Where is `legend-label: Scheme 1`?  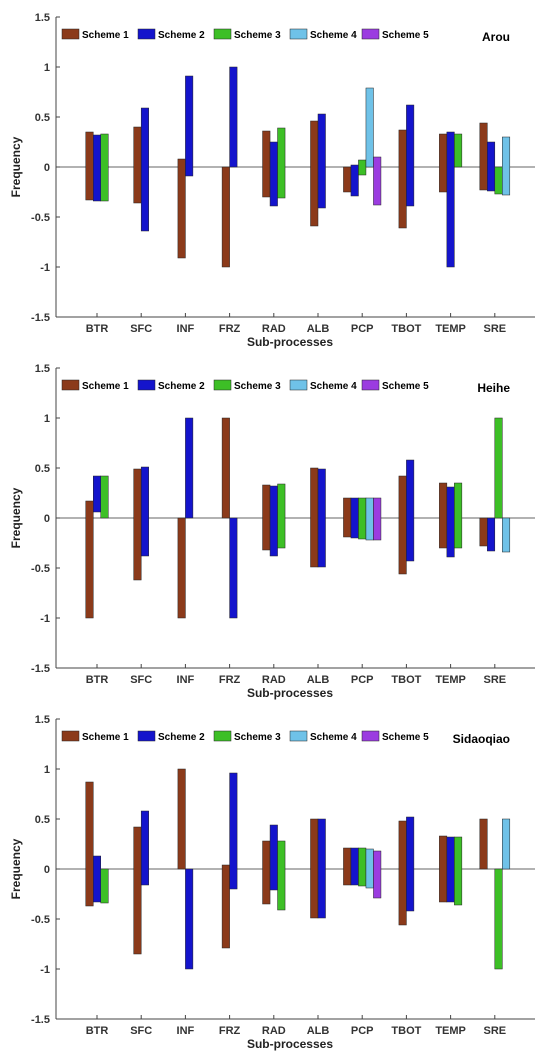
legend-label: Scheme 1 is located at coordinates (105, 35).